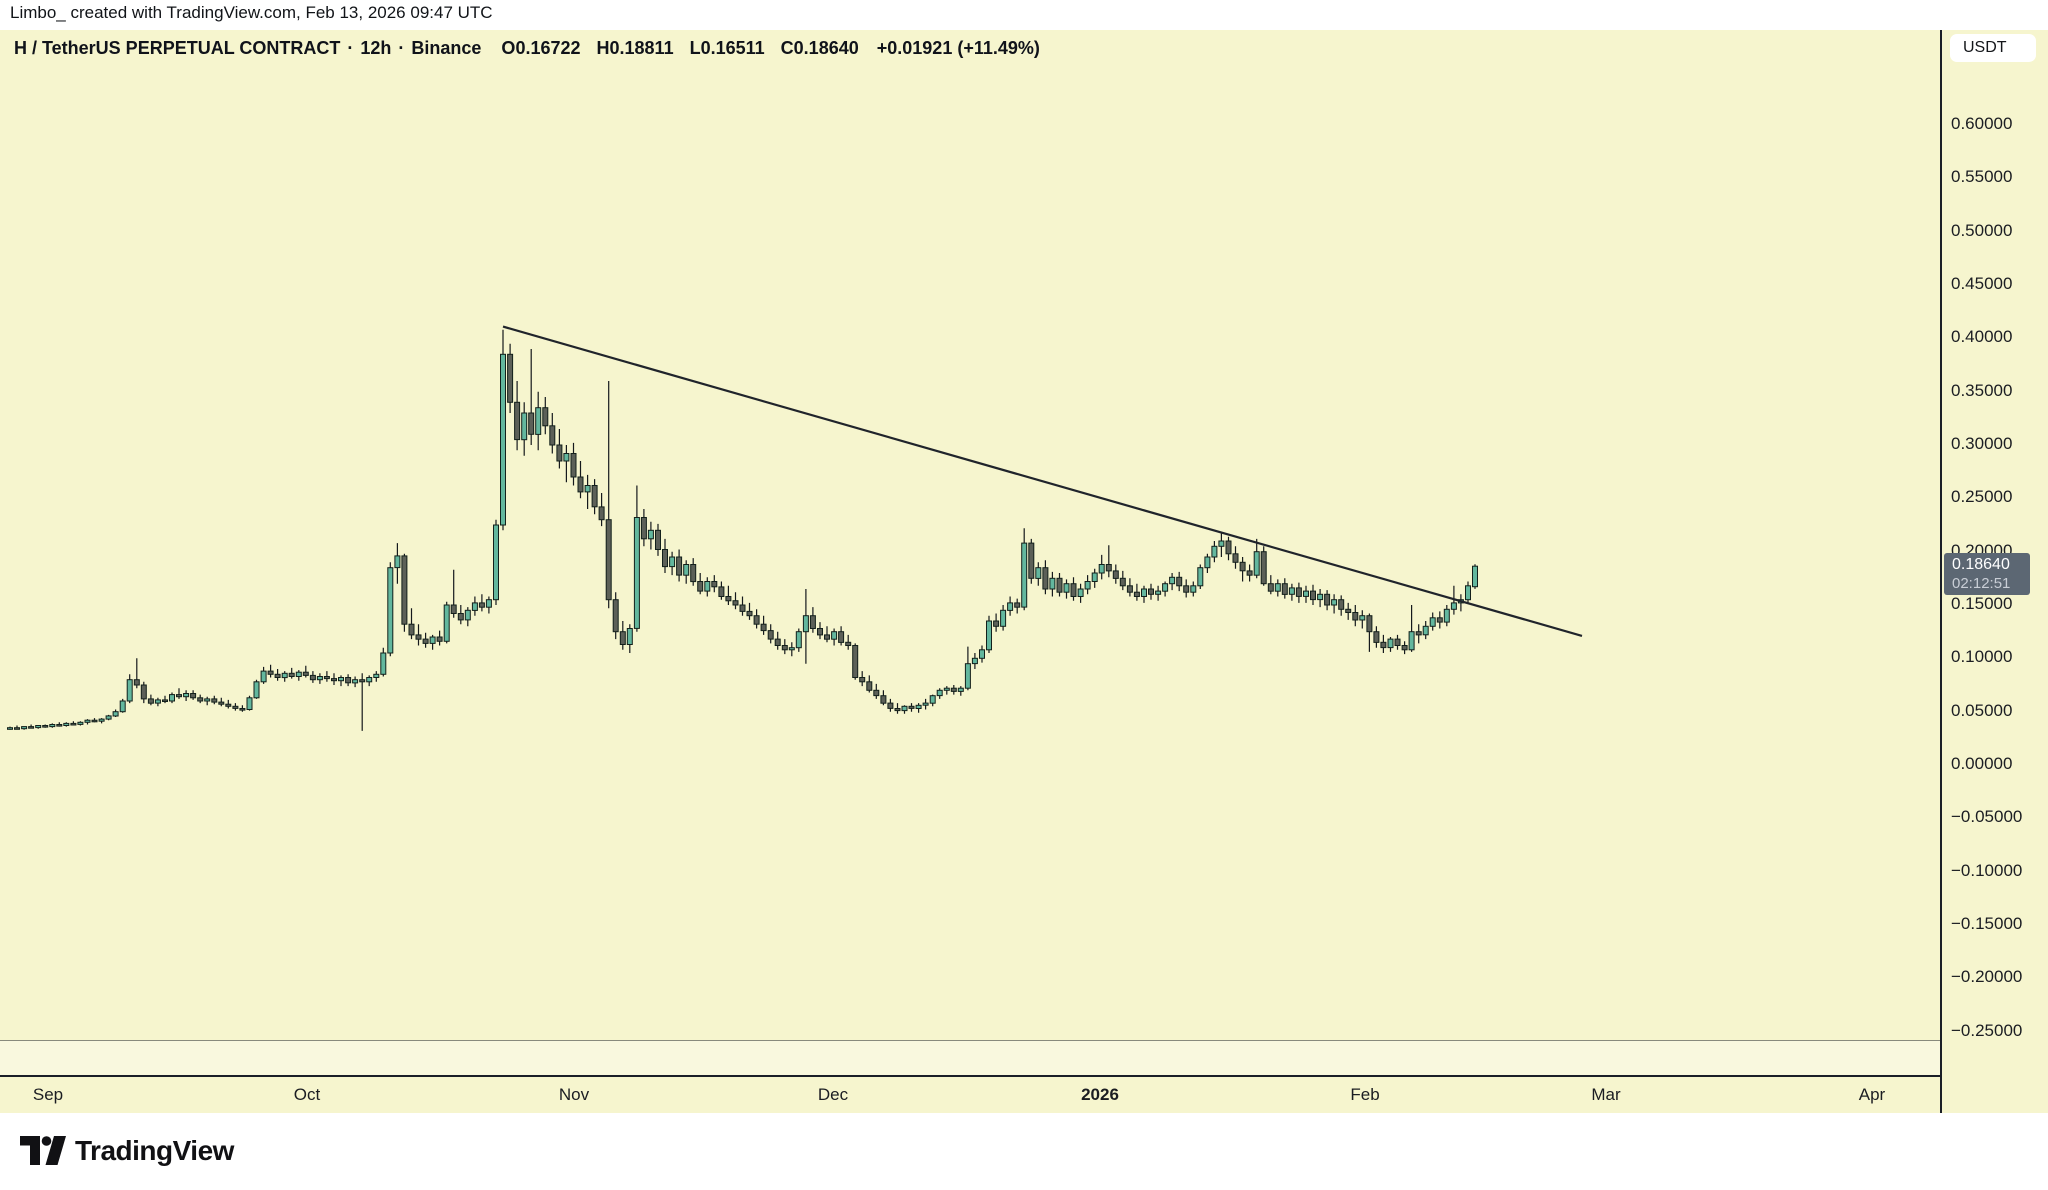 This screenshot has height=1190, width=2048. What do you see at coordinates (1987, 870) in the screenshot?
I see `price-tick-label: −0.10000` at bounding box center [1987, 870].